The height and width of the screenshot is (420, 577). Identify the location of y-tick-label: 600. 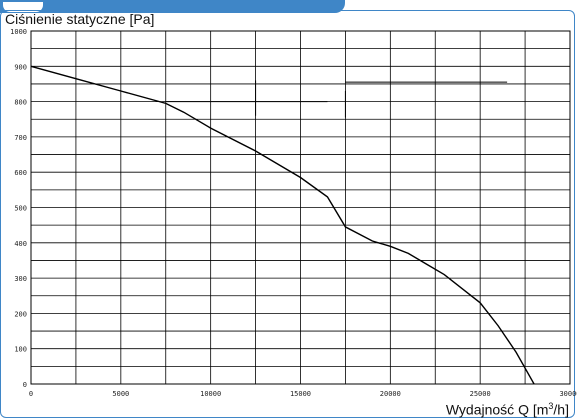
(20, 173).